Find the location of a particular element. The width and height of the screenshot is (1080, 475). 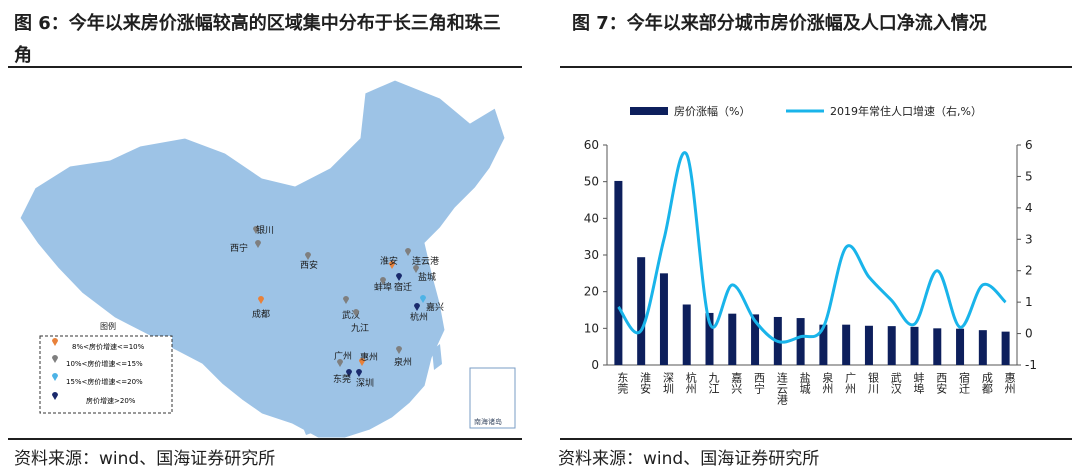

left-tick-label: 10 is located at coordinates (591, 328).